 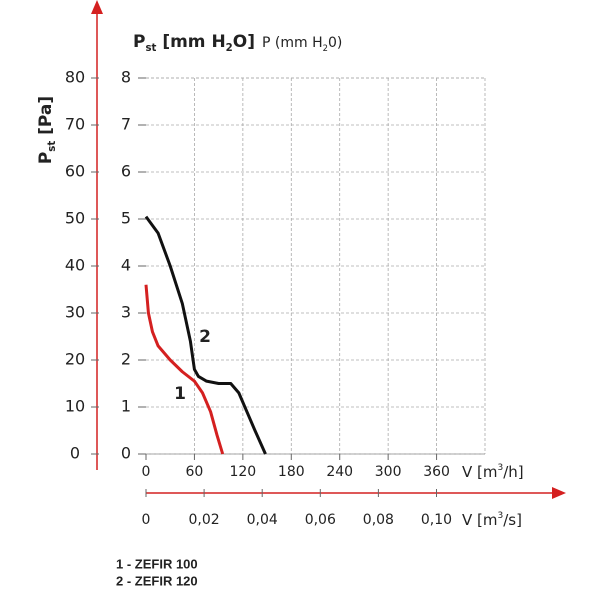 What do you see at coordinates (436, 472) in the screenshot?
I see `x-tick-label: 360` at bounding box center [436, 472].